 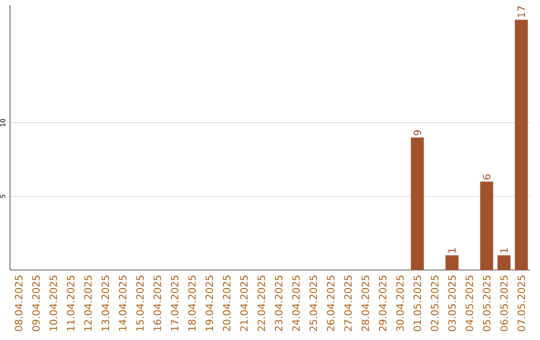 What do you see at coordinates (522, 304) in the screenshot?
I see `x-tick-label: 07.05.2025` at bounding box center [522, 304].